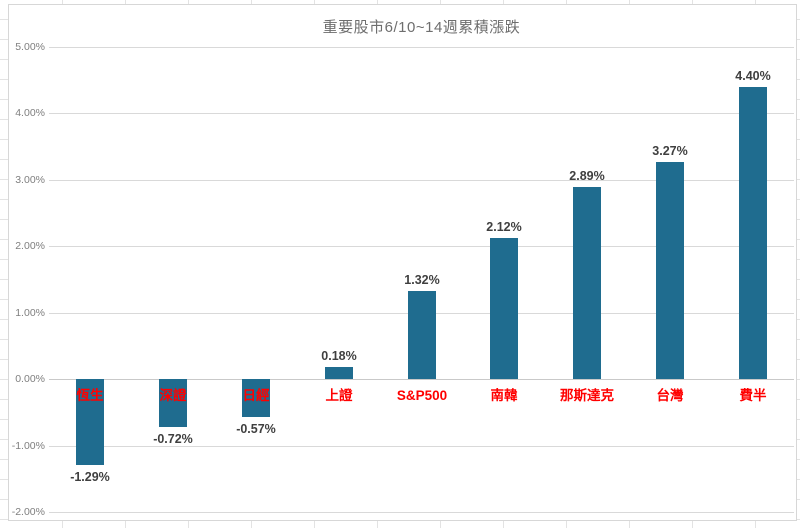 The image size is (800, 528). I want to click on bar-value-label: 2.89%, so click(587, 176).